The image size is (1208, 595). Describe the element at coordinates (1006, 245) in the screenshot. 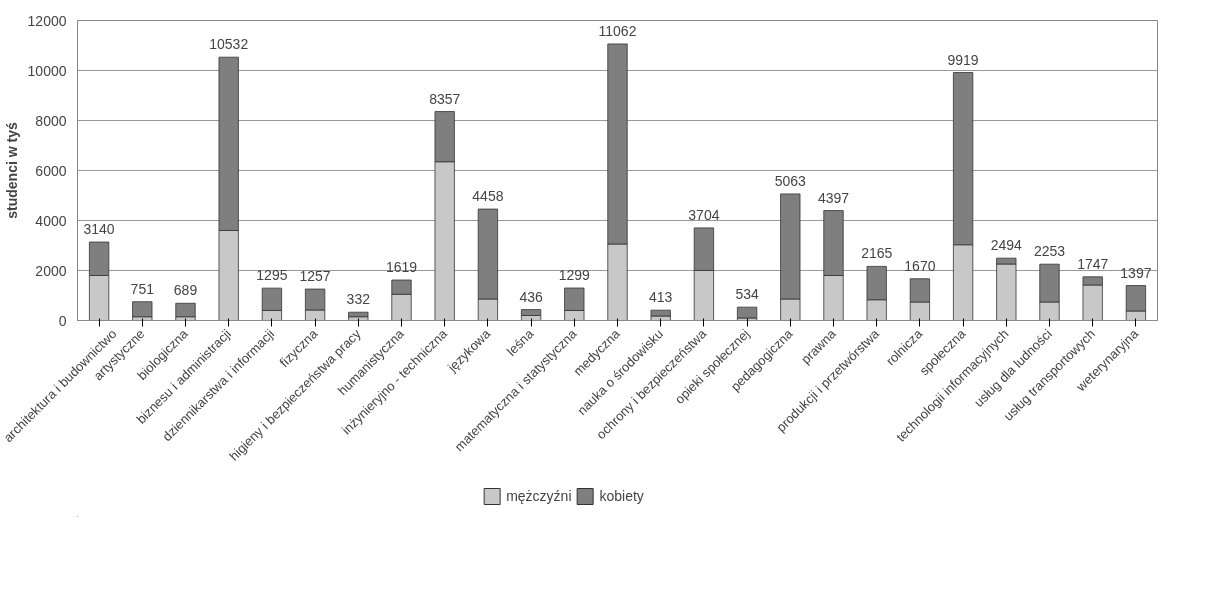

I see `total-label: 2494` at that location.